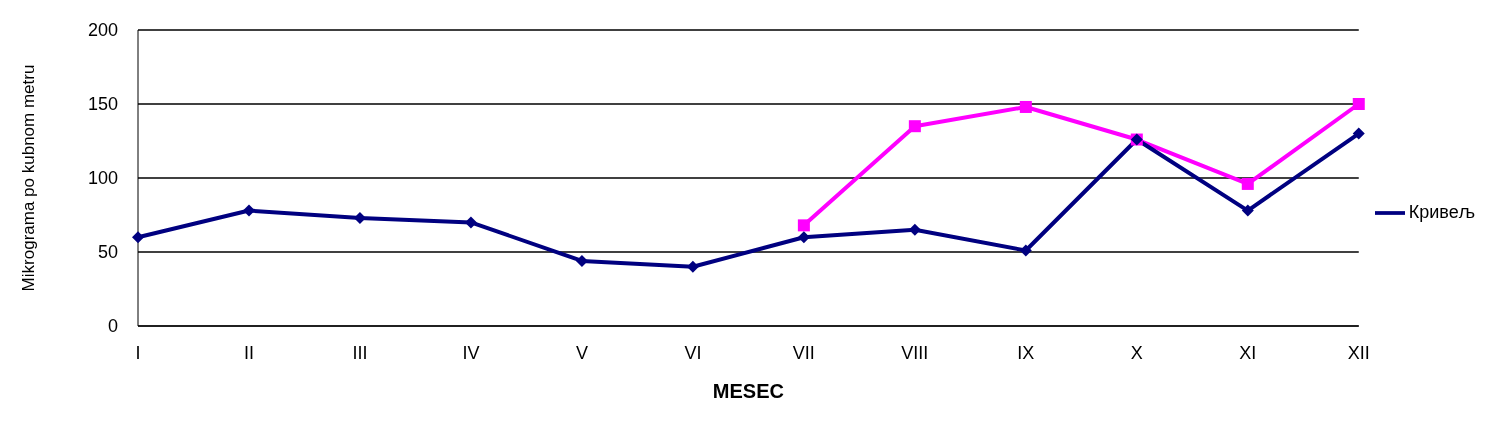 The image size is (1503, 424). What do you see at coordinates (803, 352) in the screenshot?
I see `x-tick-label: VII` at bounding box center [803, 352].